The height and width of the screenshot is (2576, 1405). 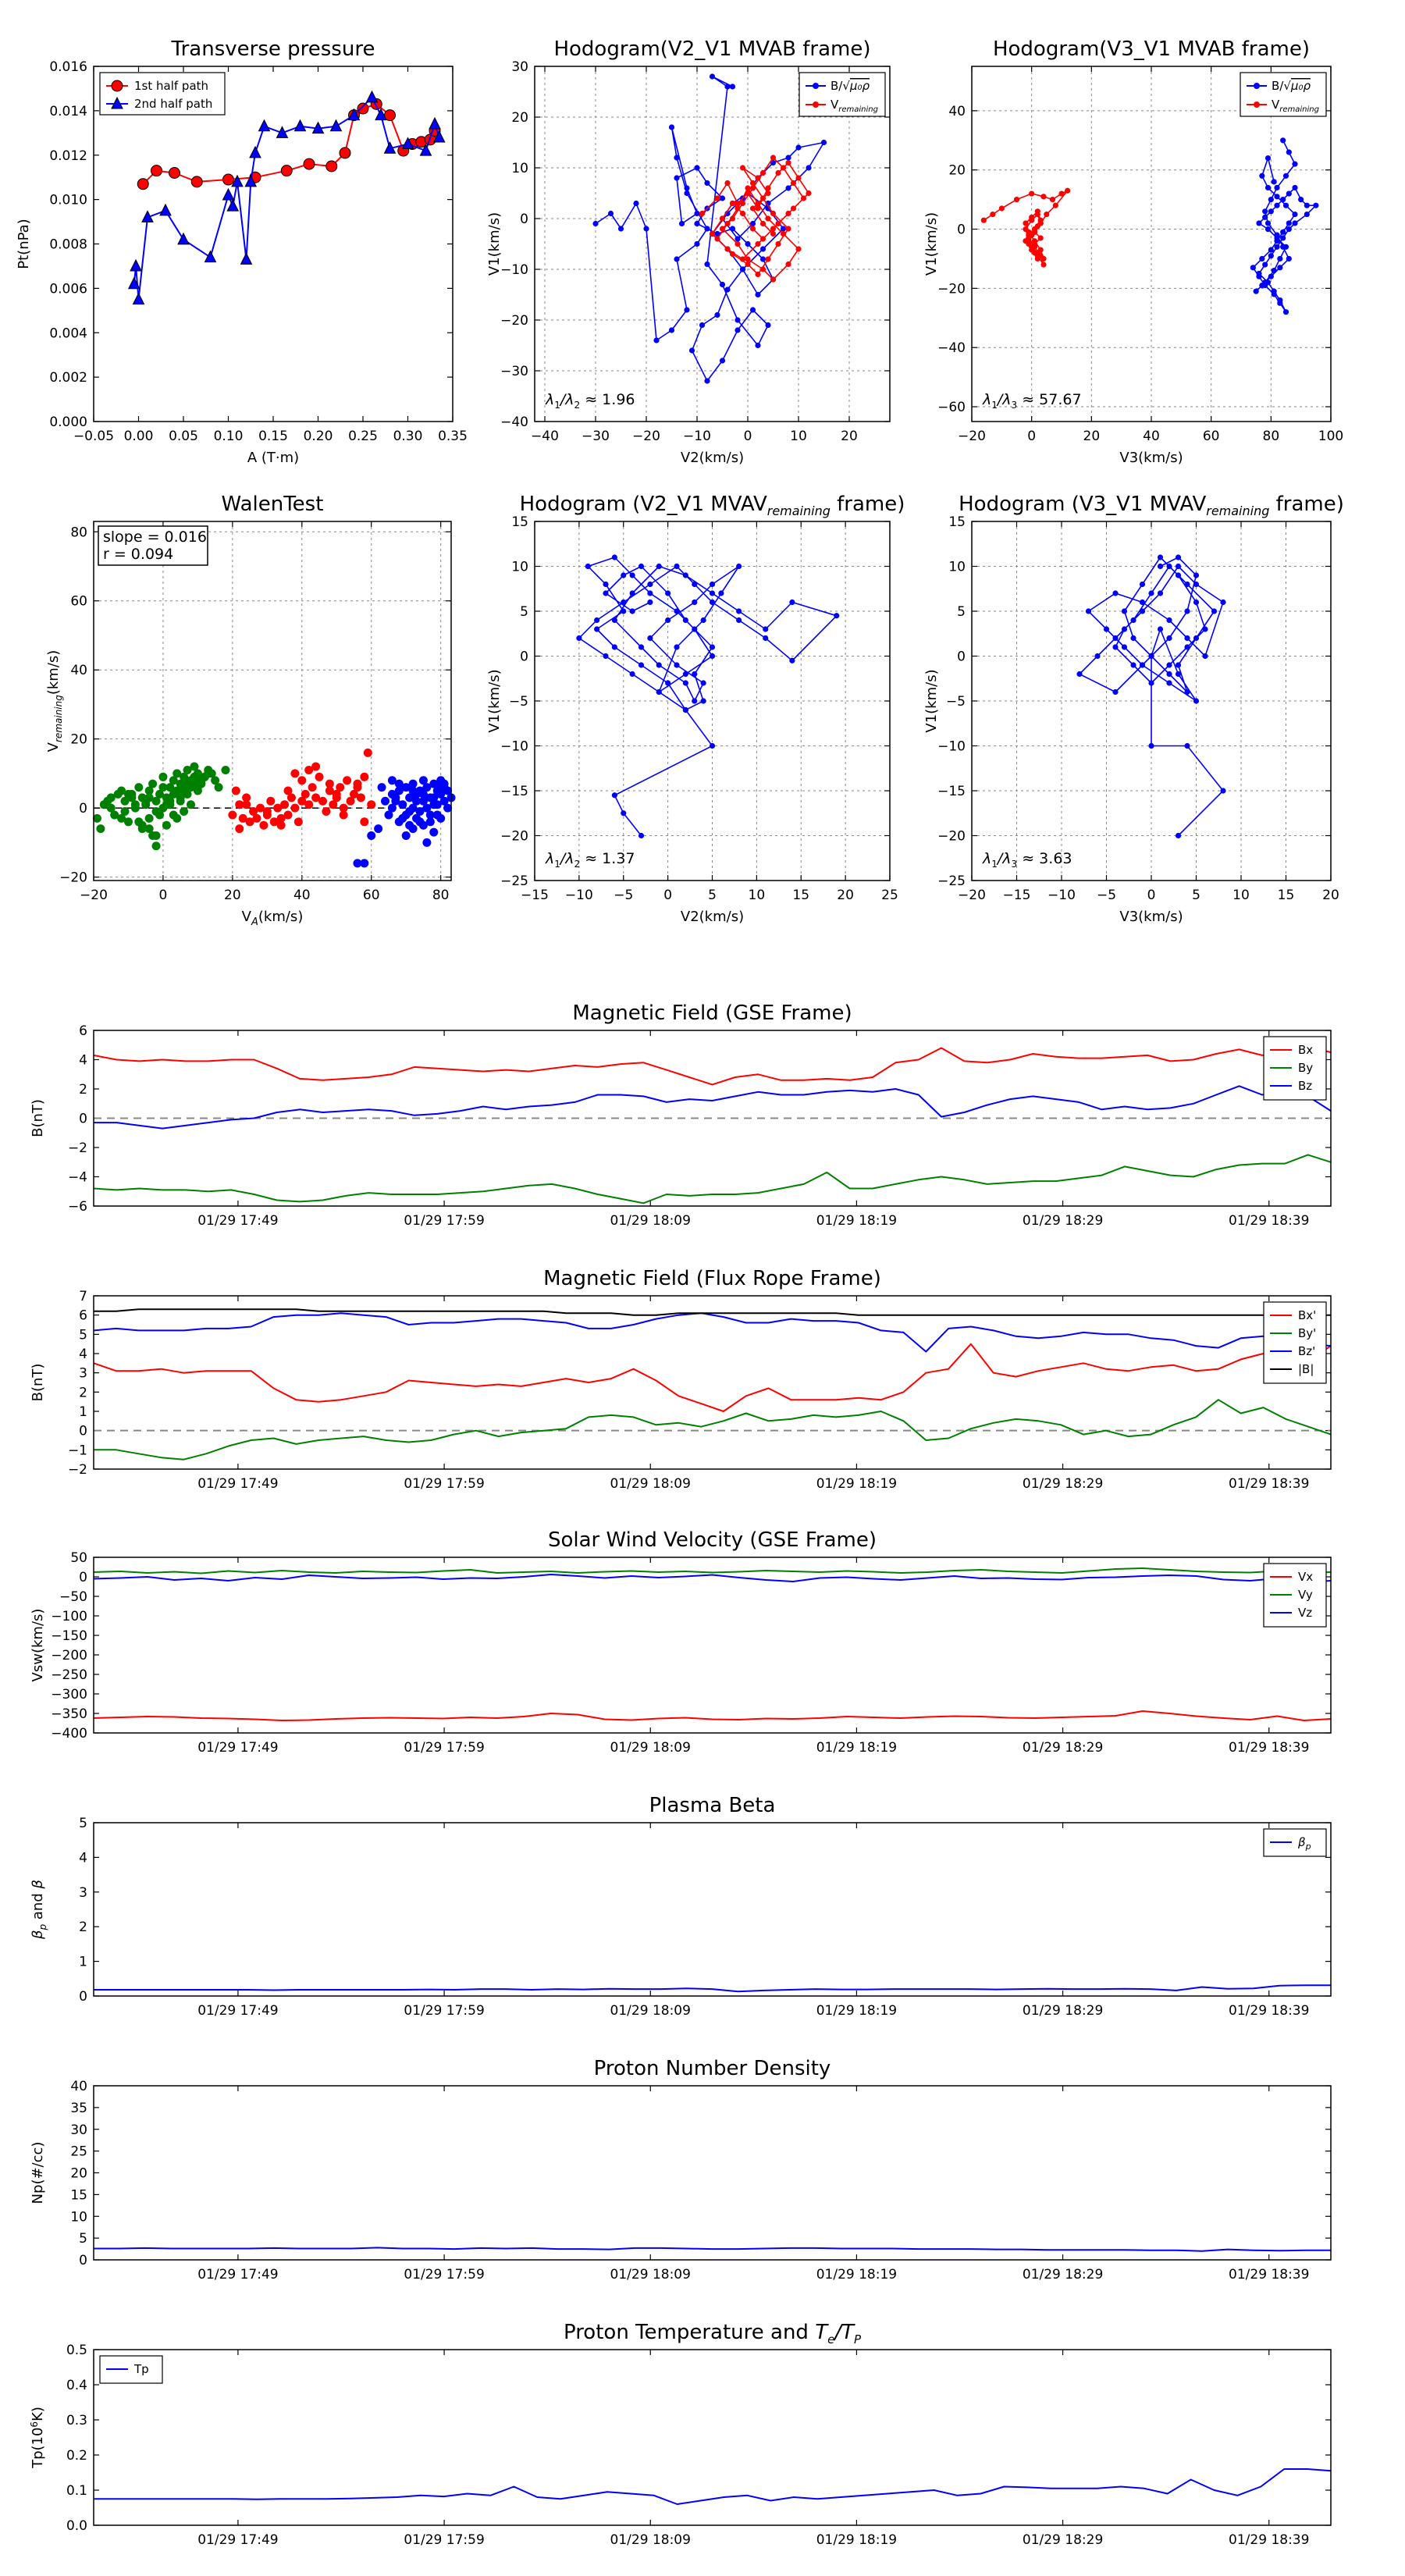 What do you see at coordinates (519, 168) in the screenshot?
I see `y-tick-label: 10` at bounding box center [519, 168].